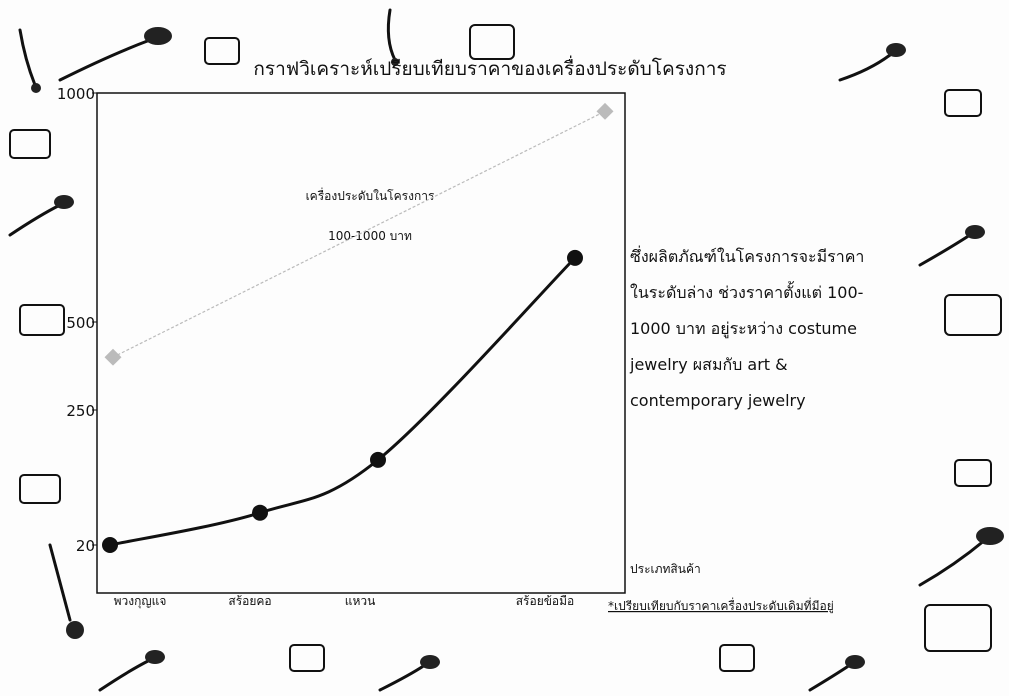 The width and height of the screenshot is (1009, 696). I want to click on description-line: jewelry ผสมกับ art &, so click(708, 364).